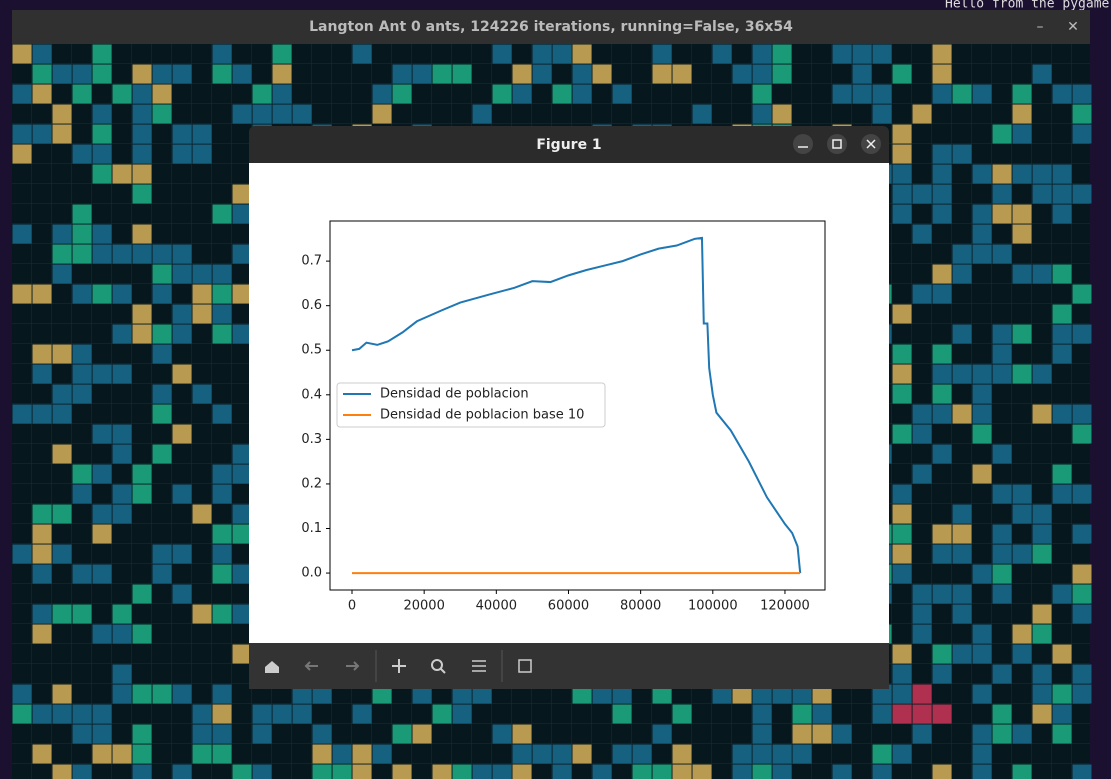 The width and height of the screenshot is (1111, 779). I want to click on toolbar-icons, so click(398, 666).